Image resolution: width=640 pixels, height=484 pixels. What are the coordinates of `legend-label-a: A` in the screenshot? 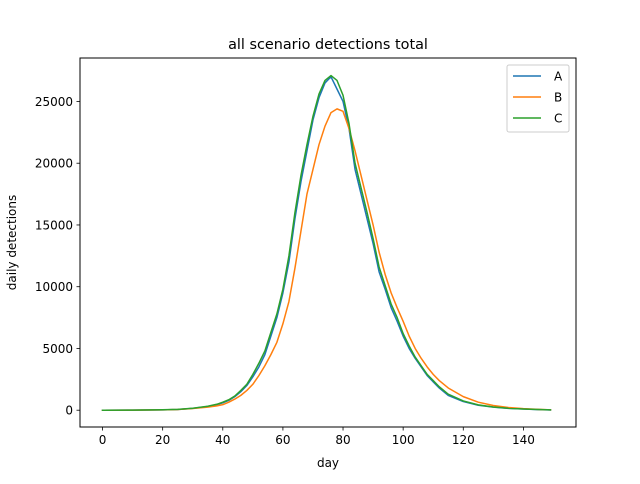 It's located at (558, 77).